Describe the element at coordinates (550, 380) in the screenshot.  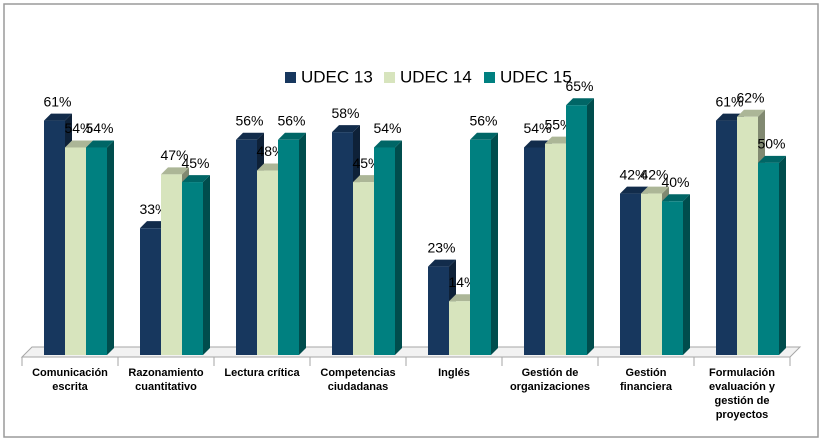
I see `x-tick-label: Gestión de organizaciones` at that location.